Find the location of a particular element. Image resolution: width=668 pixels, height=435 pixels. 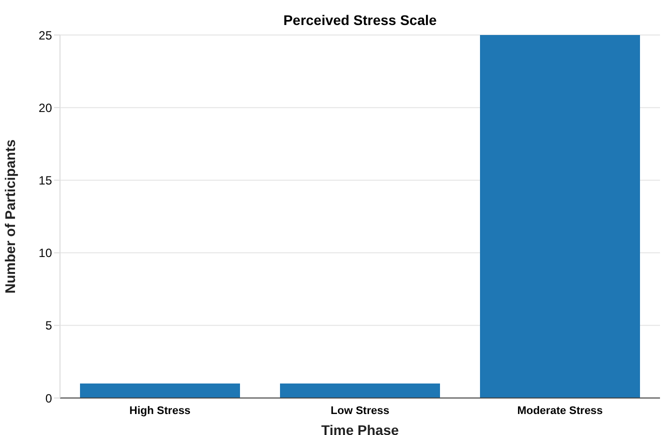

y-axis-title: Number of Participants is located at coordinates (10, 216).